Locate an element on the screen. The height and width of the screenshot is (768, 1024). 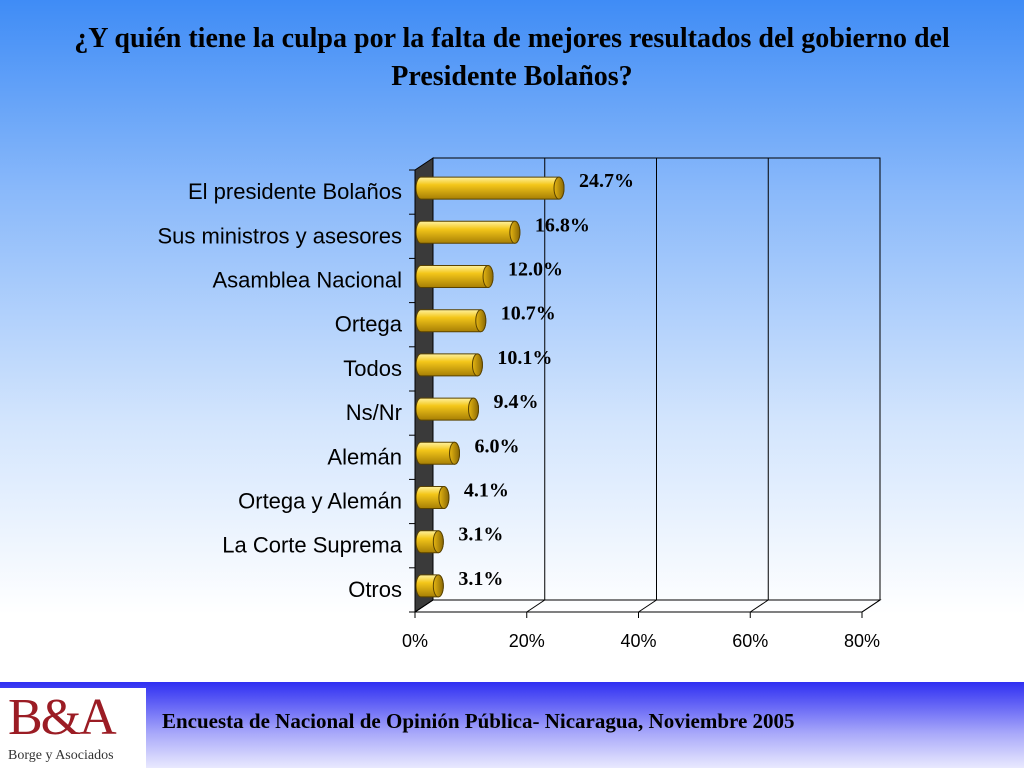
category-label: Asamblea Nacional is located at coordinates (307, 280).